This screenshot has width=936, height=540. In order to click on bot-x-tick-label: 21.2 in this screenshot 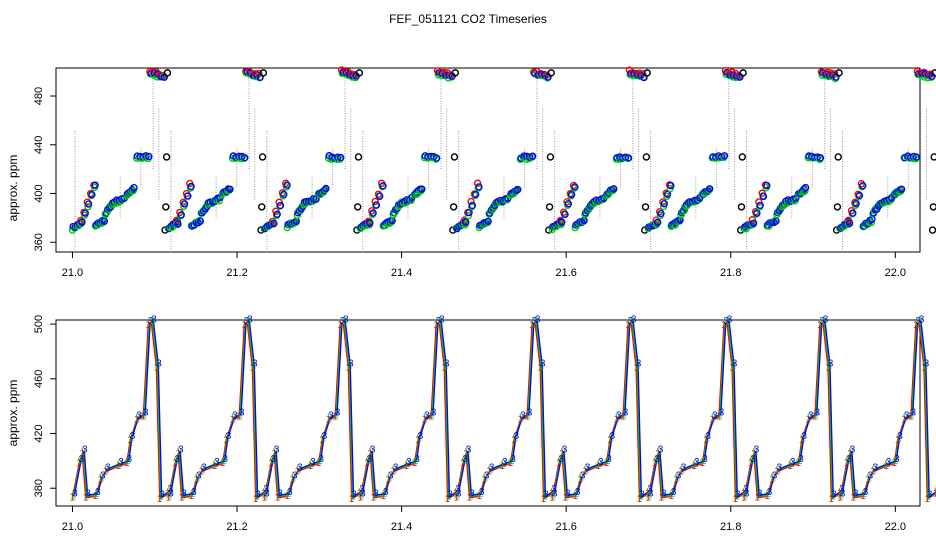, I will do `click(236, 527)`.